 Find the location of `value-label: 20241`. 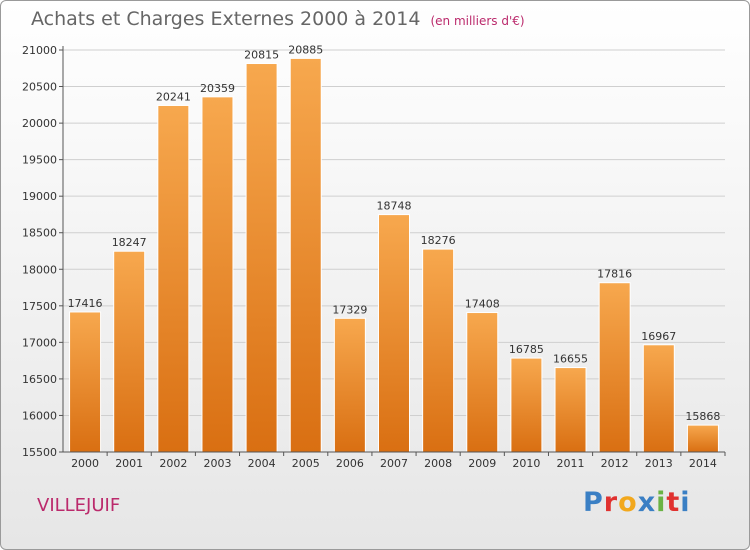

value-label: 20241 is located at coordinates (173, 96).